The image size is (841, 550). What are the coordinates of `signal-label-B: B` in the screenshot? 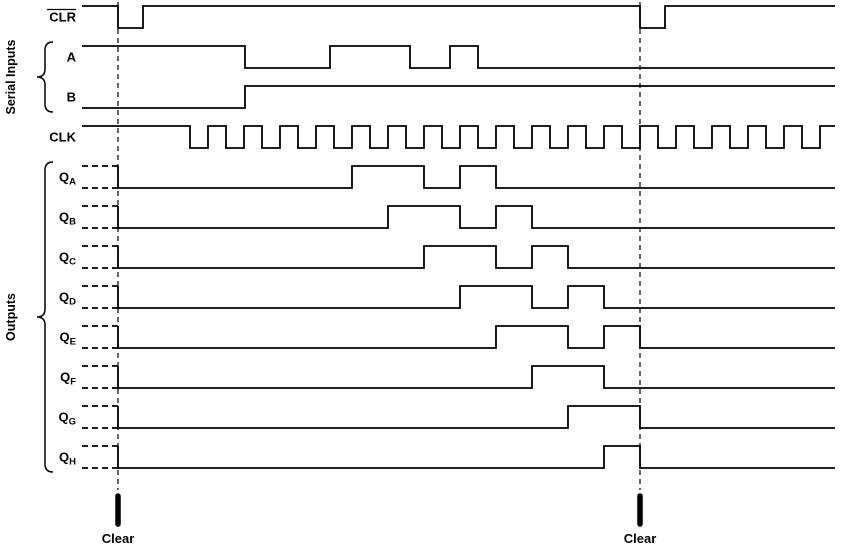 It's located at (71, 97).